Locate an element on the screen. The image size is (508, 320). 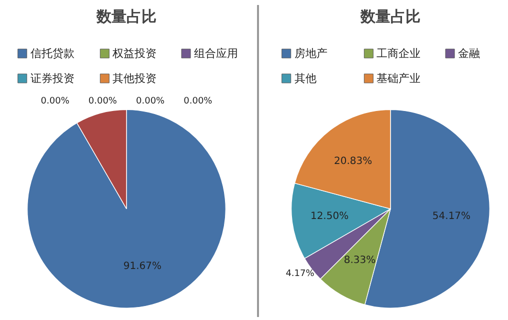
legend-label: 工商企业 is located at coordinates (398, 53).